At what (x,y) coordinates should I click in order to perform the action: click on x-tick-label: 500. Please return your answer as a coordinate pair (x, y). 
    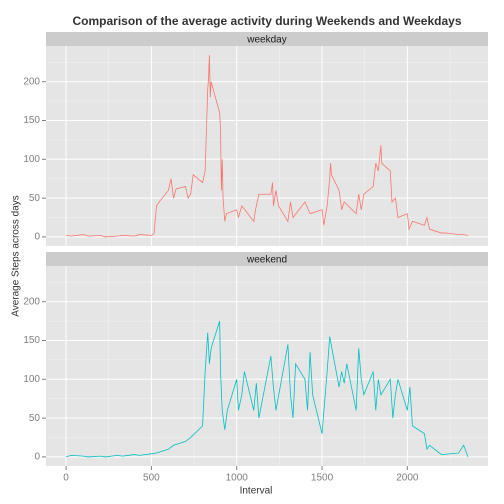
    Looking at the image, I should click on (151, 478).